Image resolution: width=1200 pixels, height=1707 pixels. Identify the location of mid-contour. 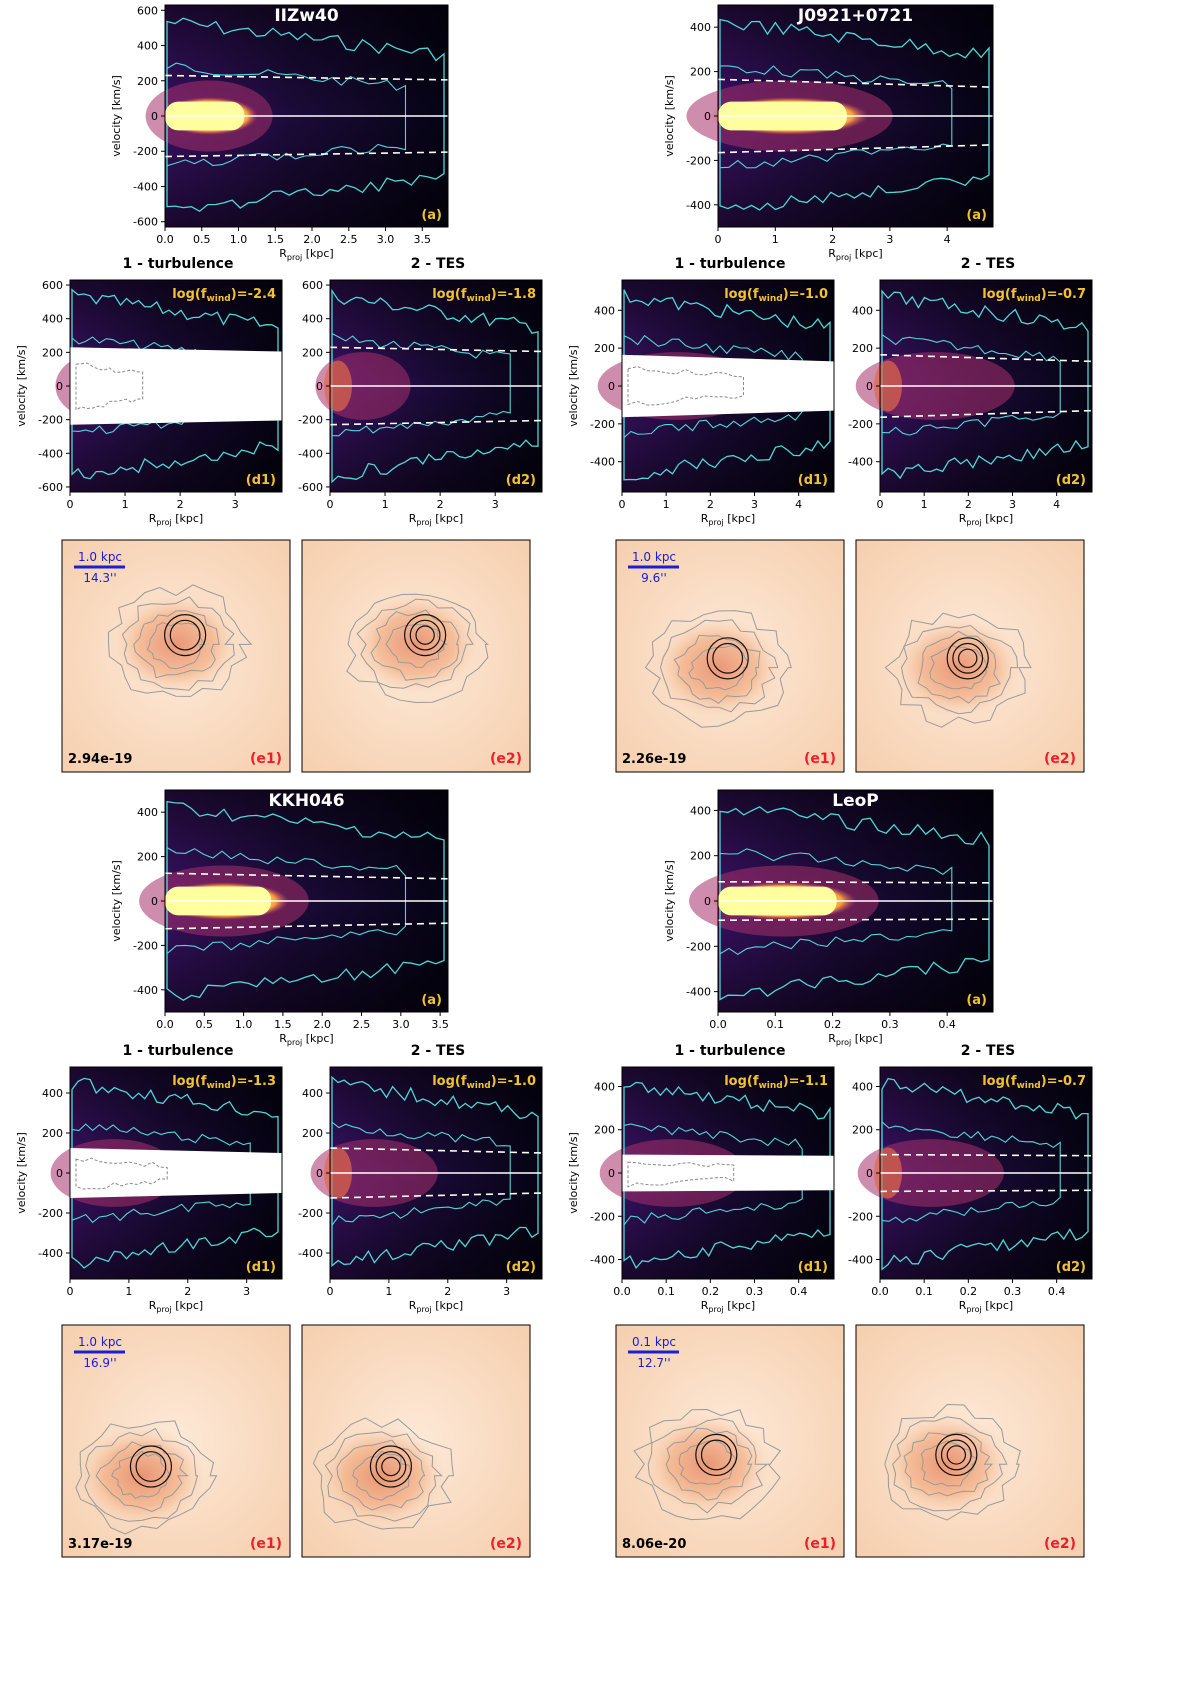
(971, 1172).